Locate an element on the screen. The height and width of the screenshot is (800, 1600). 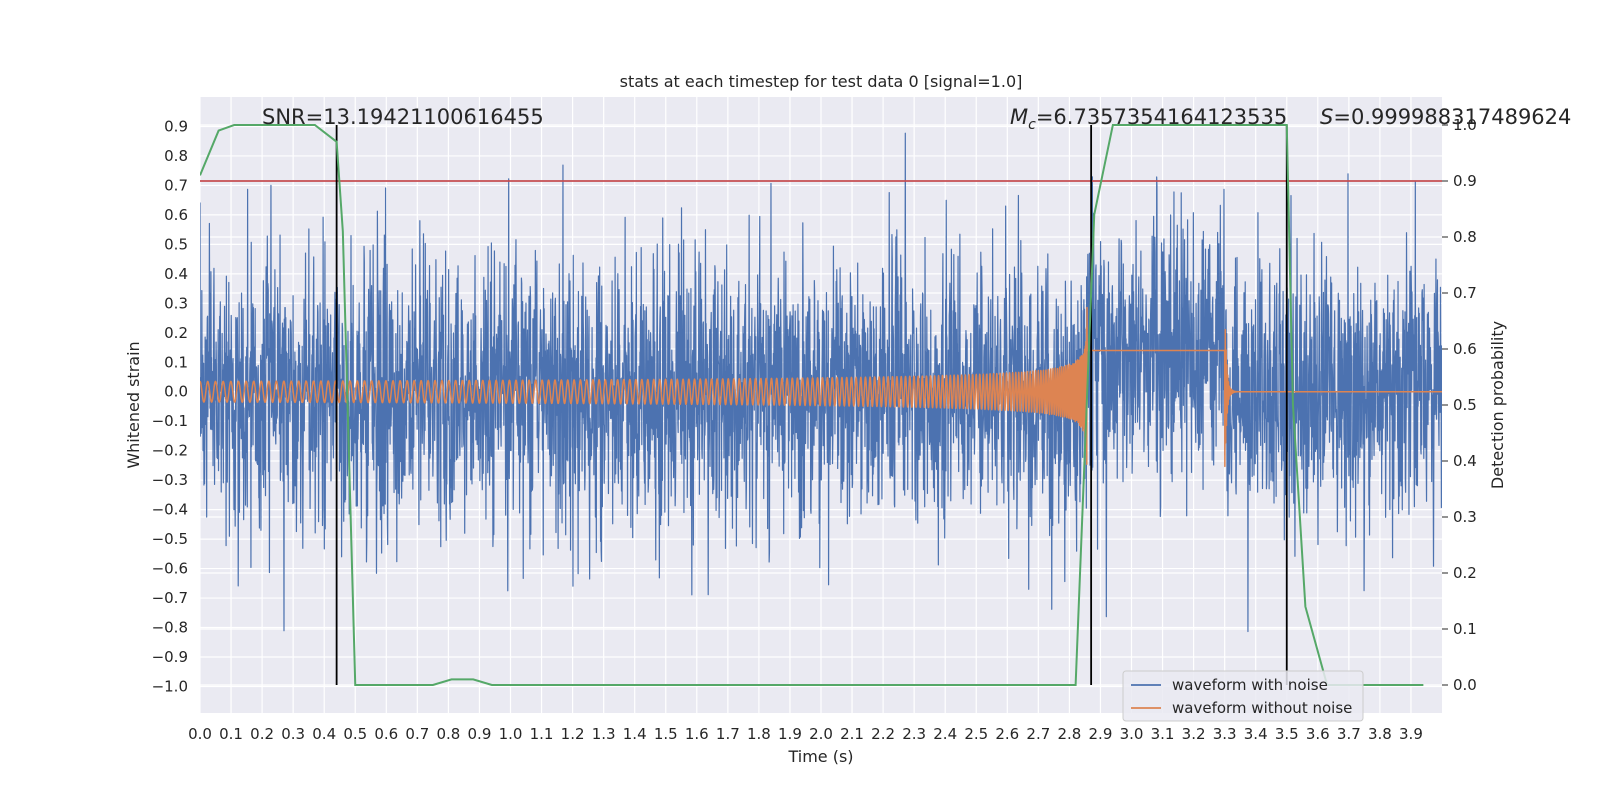
x-tick-label-29: 2.9 is located at coordinates (1101, 734).